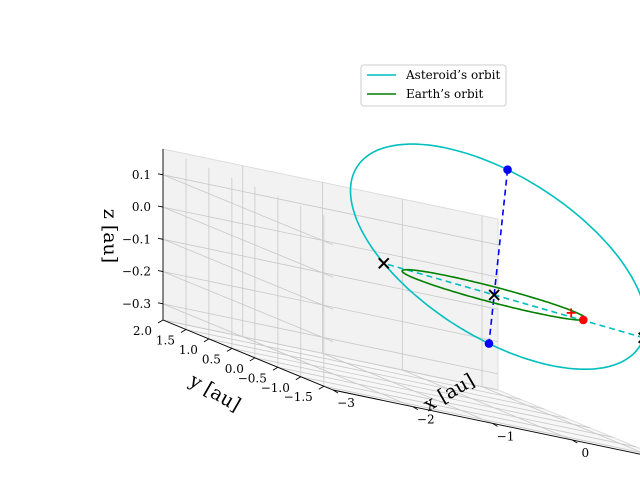 The image size is (640, 480). I want to click on x-tick-label-3: 0, so click(585, 453).